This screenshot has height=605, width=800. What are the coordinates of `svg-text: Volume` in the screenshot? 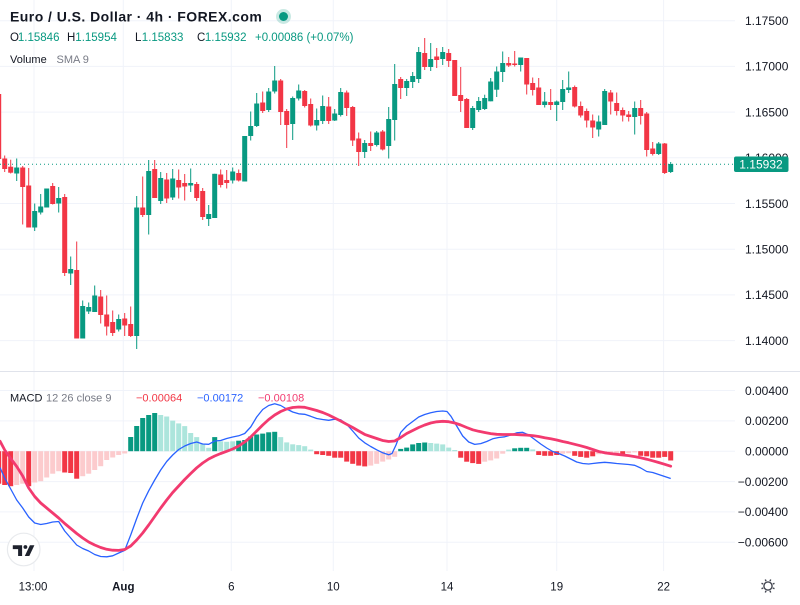 It's located at (28, 60).